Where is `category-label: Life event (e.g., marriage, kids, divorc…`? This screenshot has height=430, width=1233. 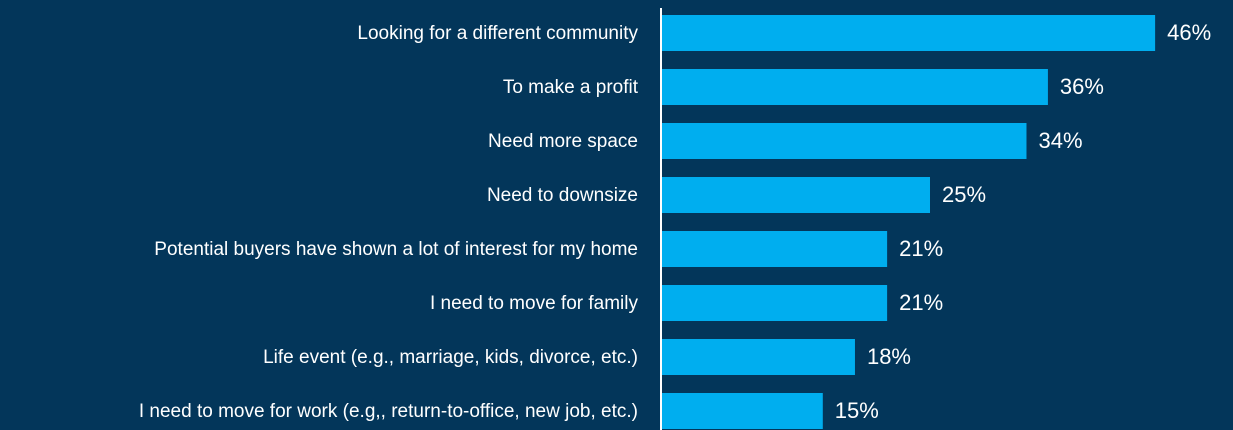
category-label: Life event (e.g., marriage, kids, divorc… is located at coordinates (450, 357).